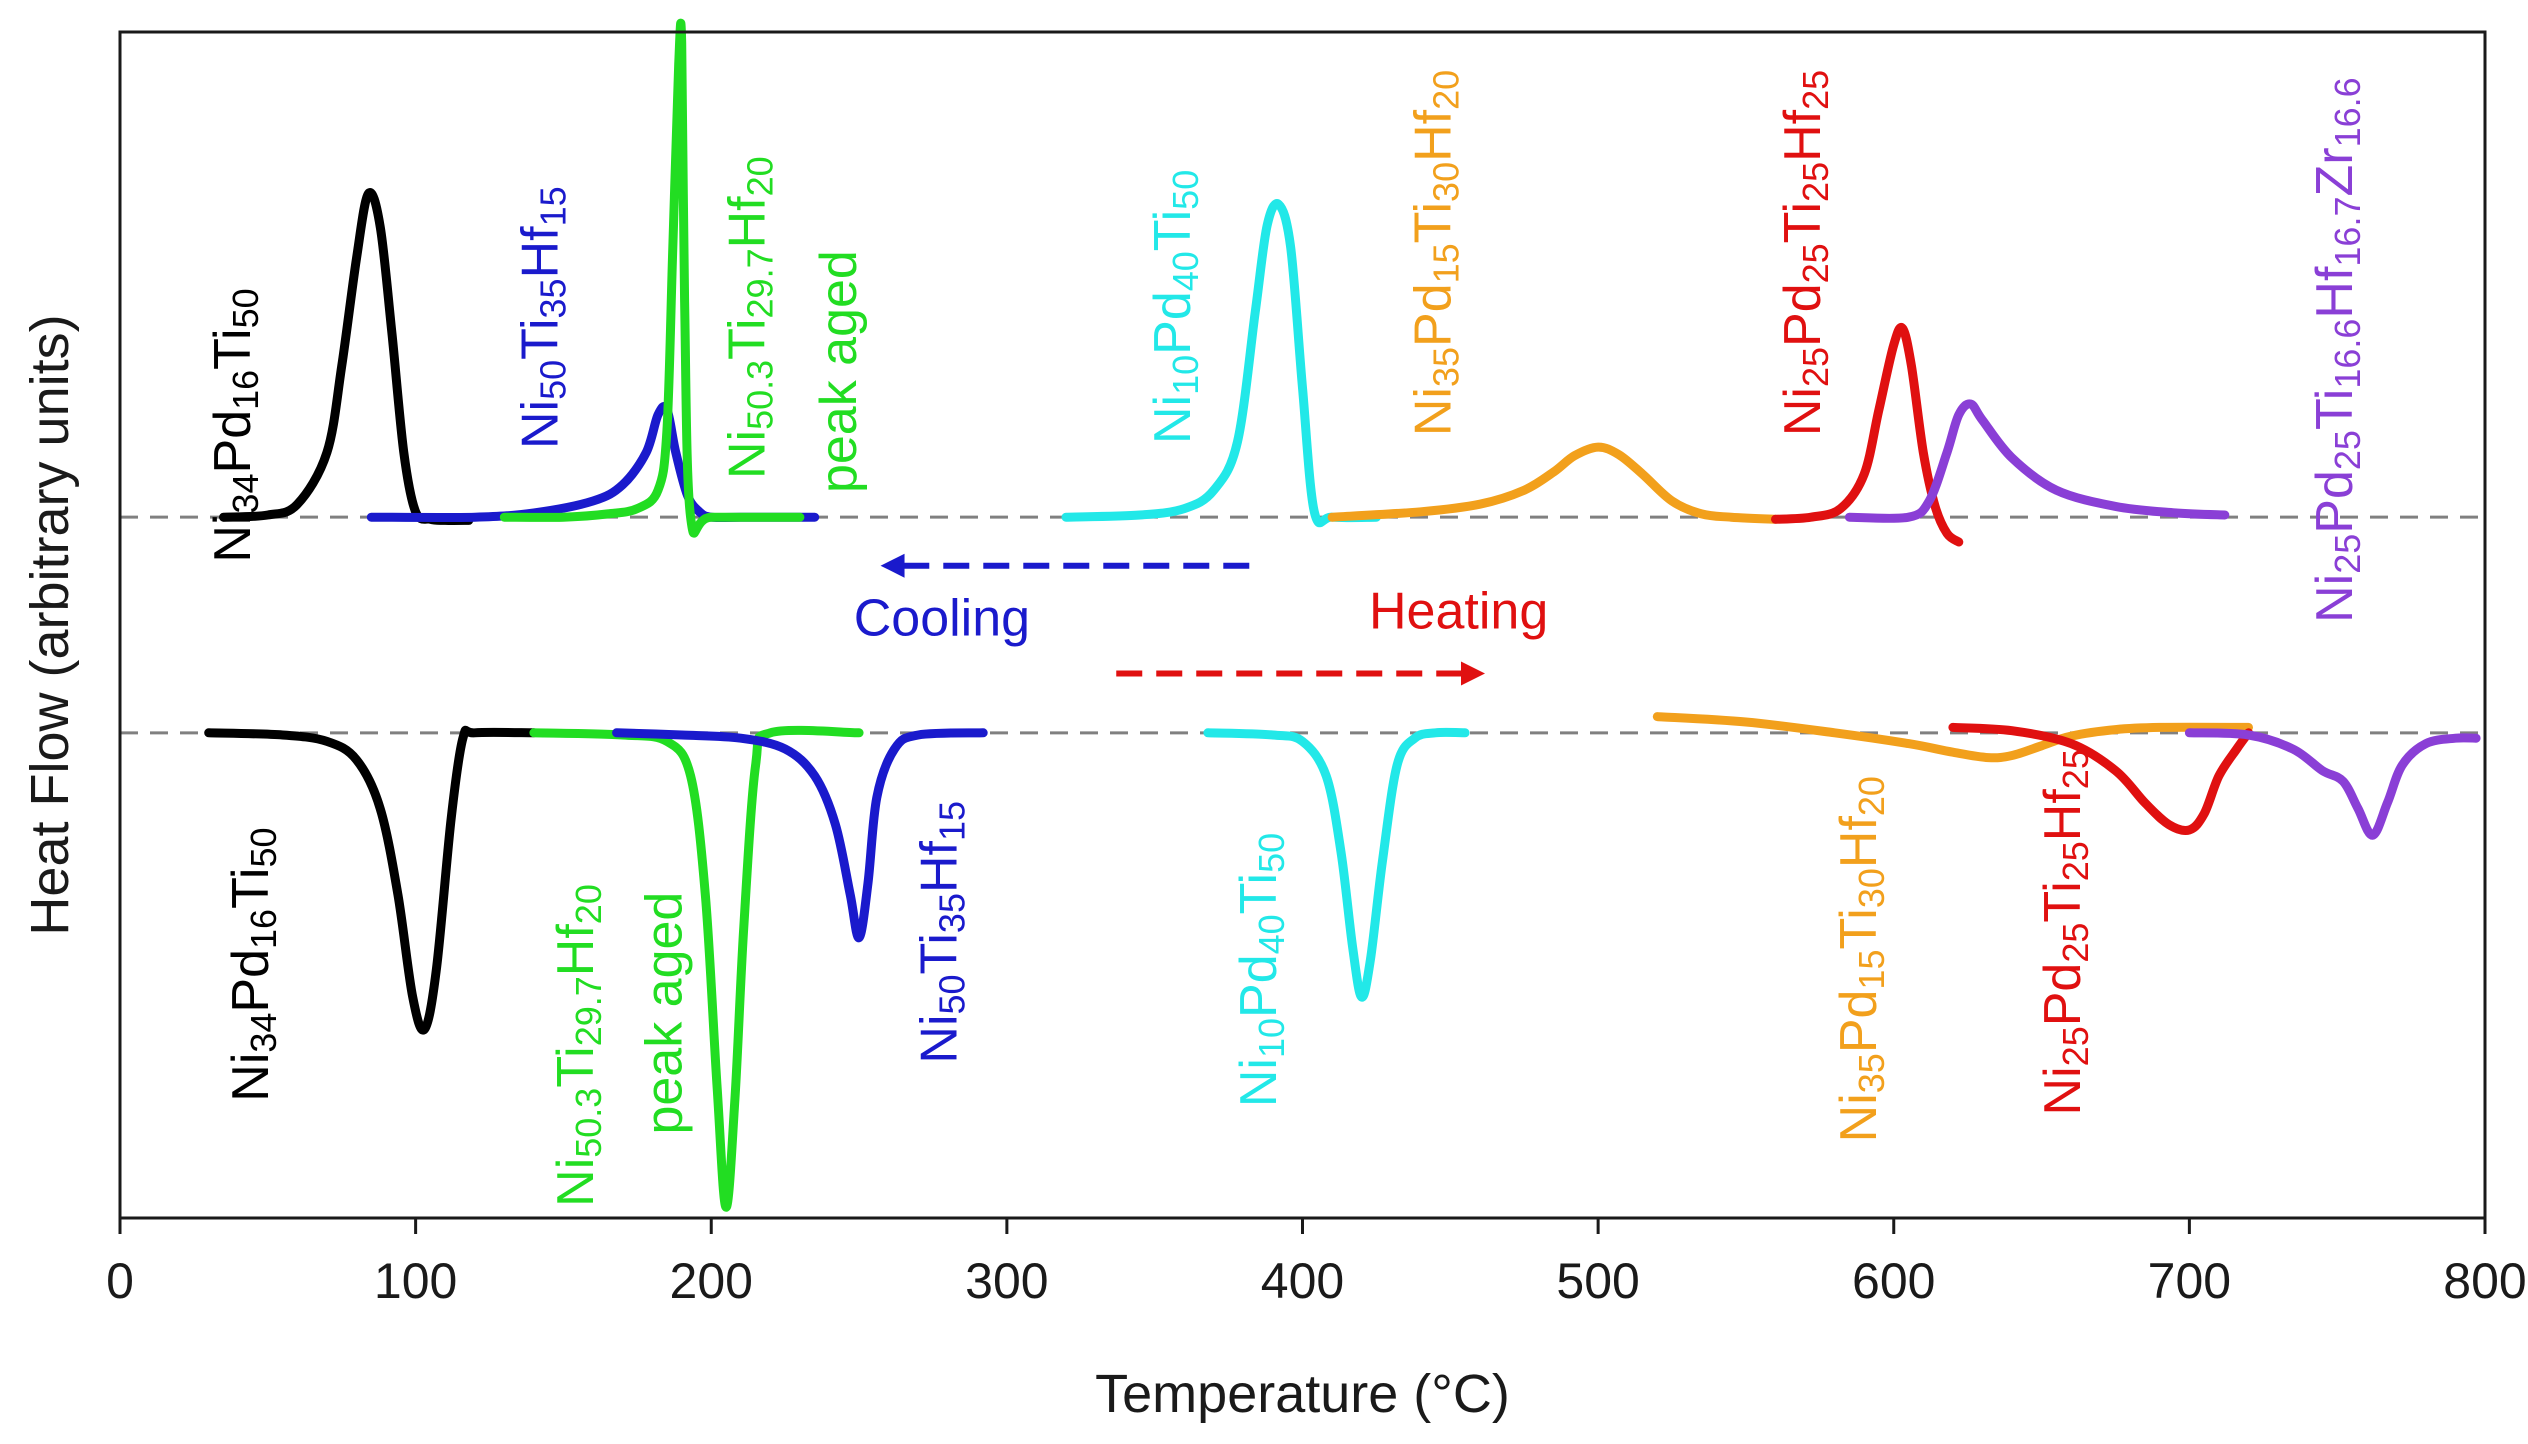 This screenshot has height=1444, width=2528. What do you see at coordinates (1336, 864) in the screenshot?
I see `series-line-heating-cyan` at bounding box center [1336, 864].